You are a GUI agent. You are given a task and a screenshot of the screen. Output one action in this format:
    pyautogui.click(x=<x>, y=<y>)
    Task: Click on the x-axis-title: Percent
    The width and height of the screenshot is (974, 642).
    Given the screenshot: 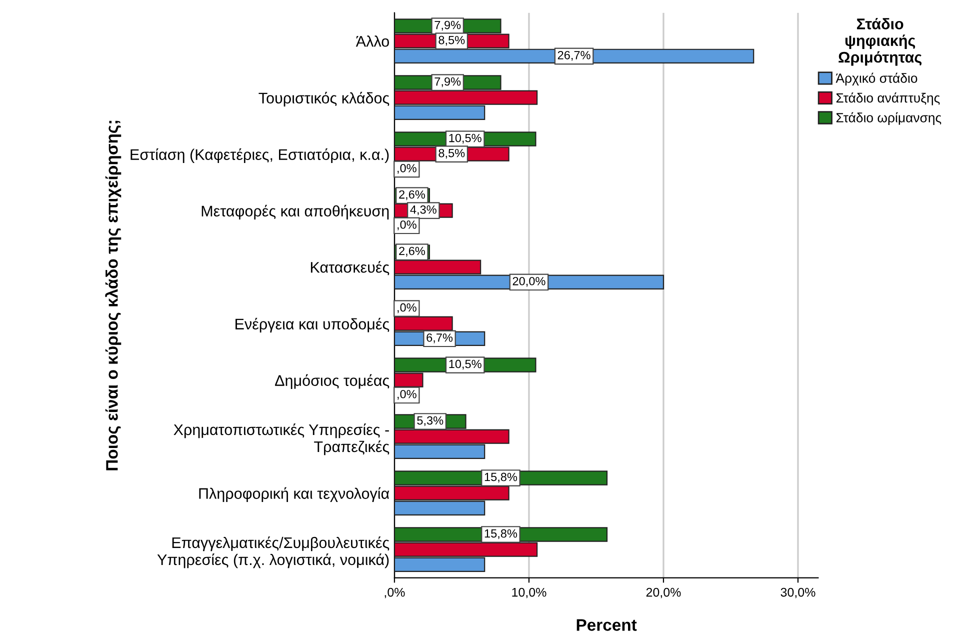 What is the action you would take?
    pyautogui.click(x=606, y=625)
    